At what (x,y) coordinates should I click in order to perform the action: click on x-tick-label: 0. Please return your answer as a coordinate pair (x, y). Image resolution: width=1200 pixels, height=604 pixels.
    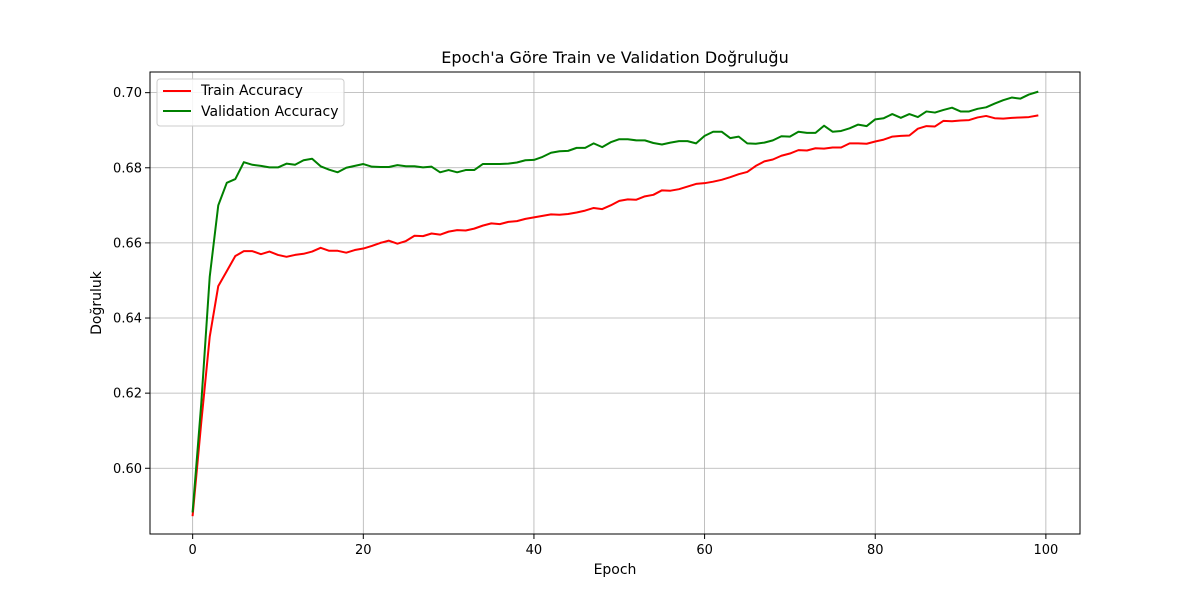
    Looking at the image, I should click on (193, 550).